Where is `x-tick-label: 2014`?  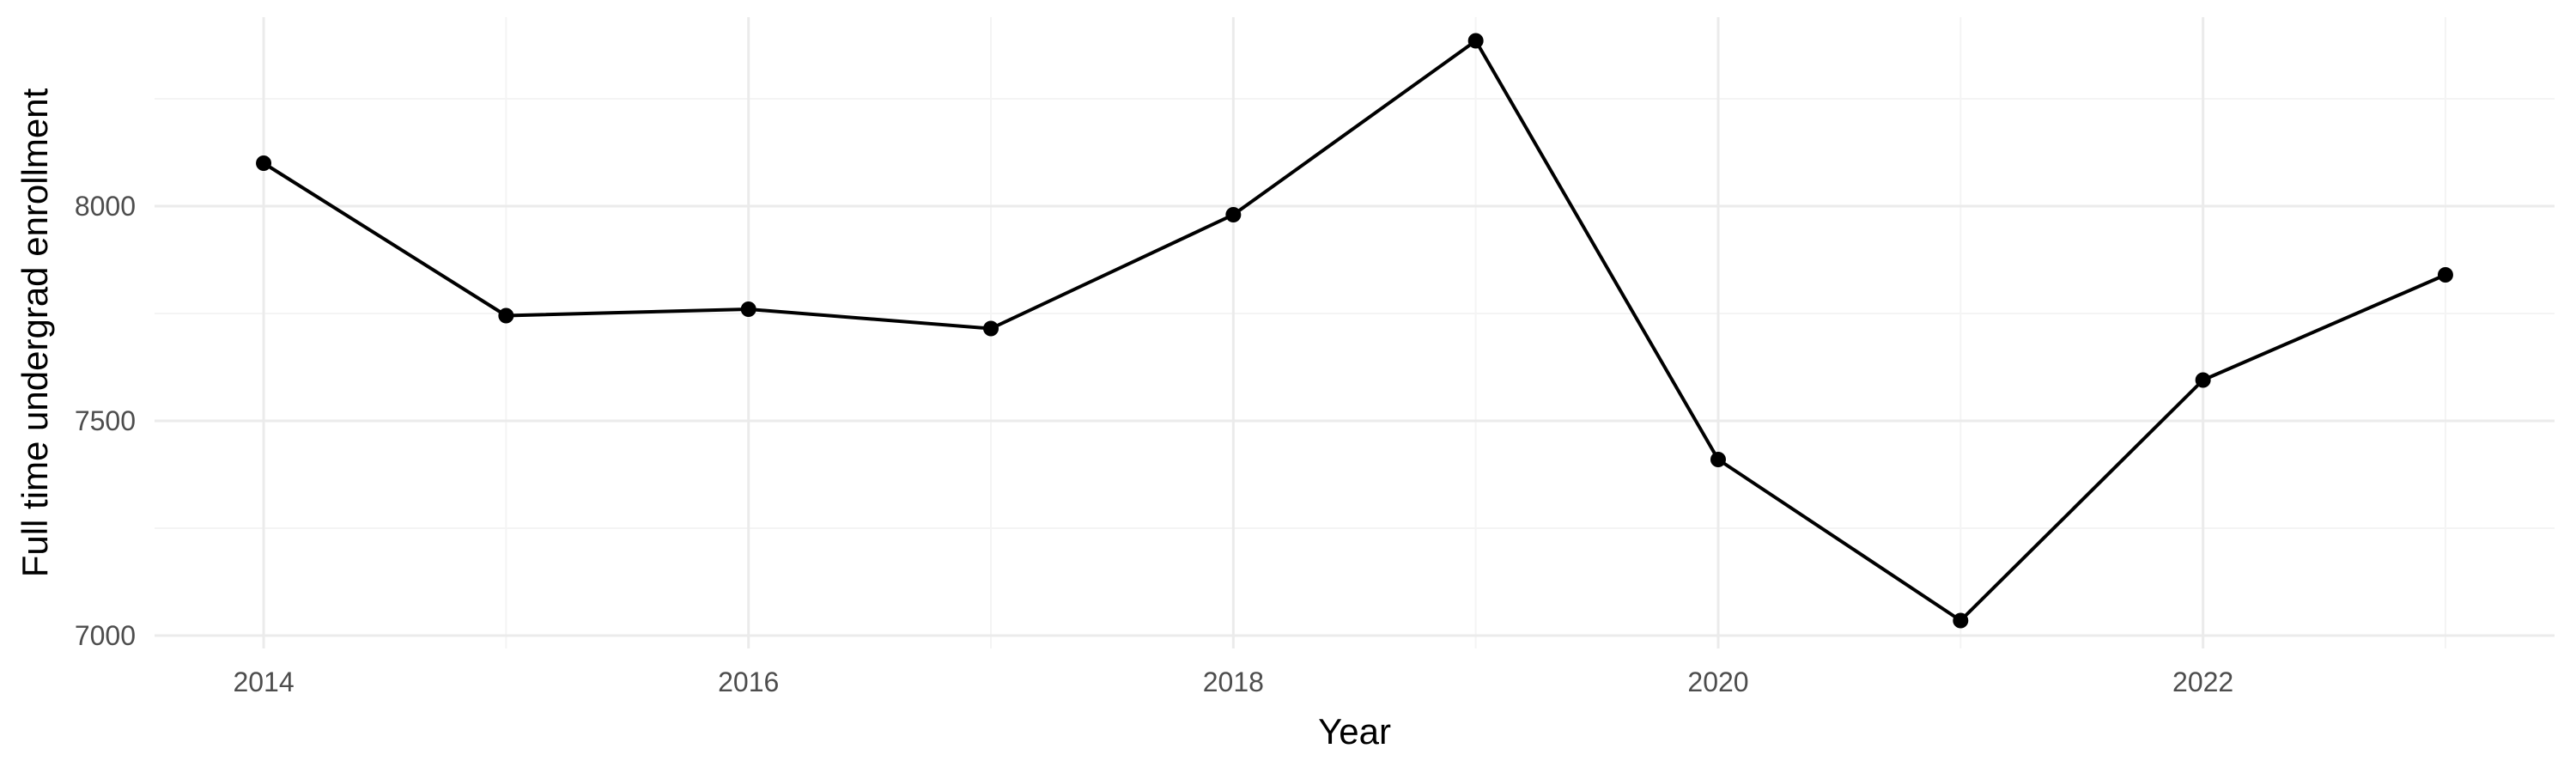
x-tick-label: 2014 is located at coordinates (263, 681).